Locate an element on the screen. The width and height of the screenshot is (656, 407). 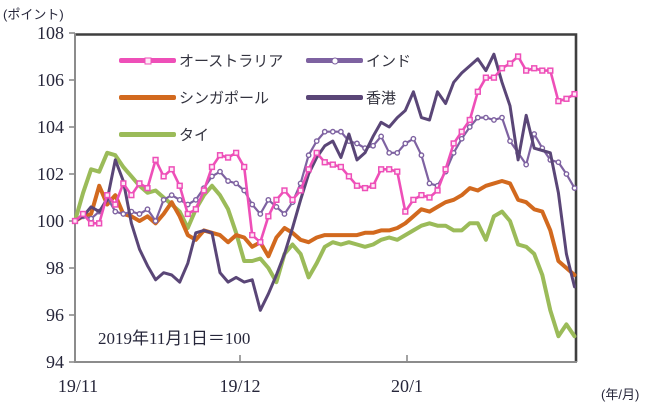
y-tick-label: 102 is located at coordinates (50, 174).